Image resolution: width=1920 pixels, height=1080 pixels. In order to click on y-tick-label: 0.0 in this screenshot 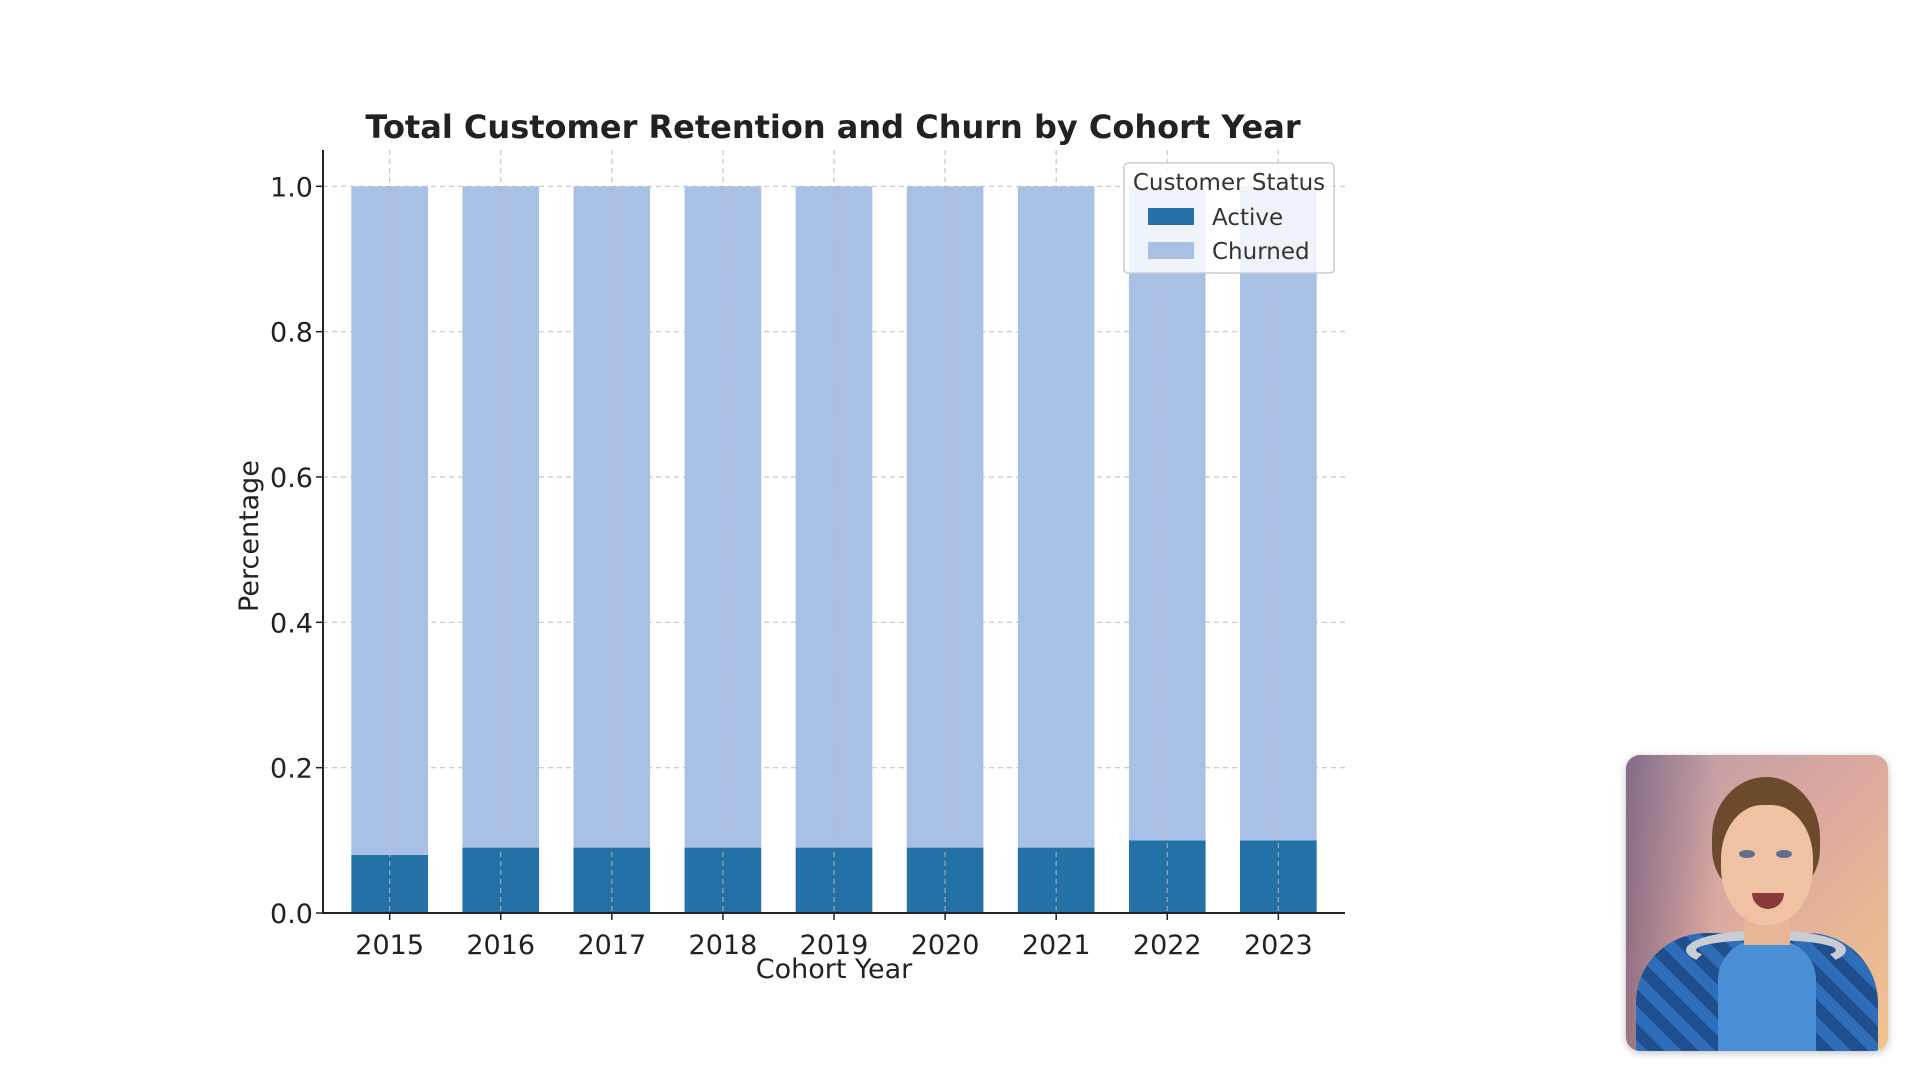, I will do `click(291, 914)`.